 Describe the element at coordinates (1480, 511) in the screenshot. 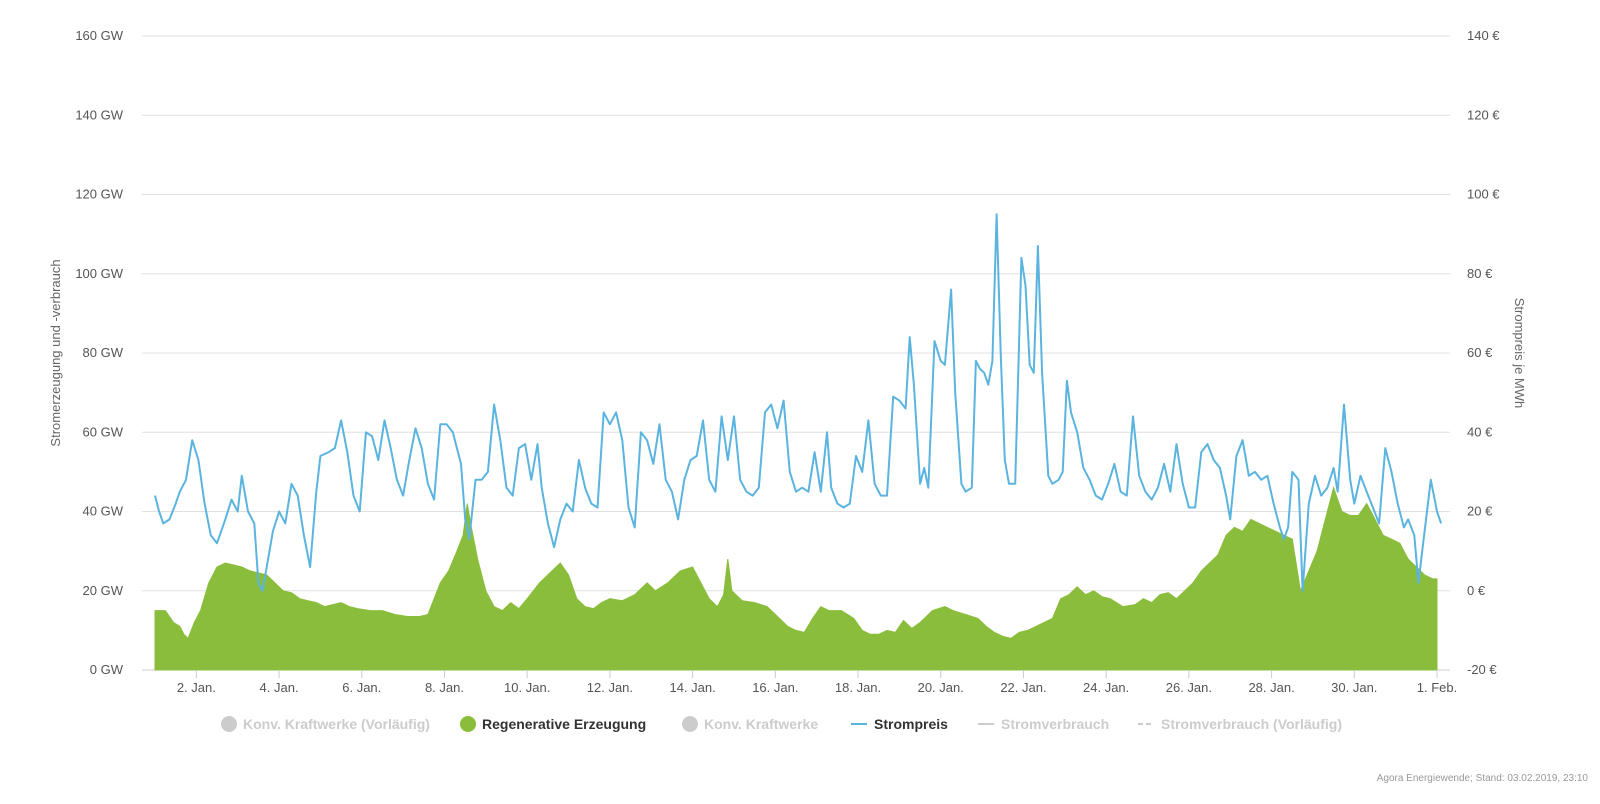

I see `y-right-tick-label: 20 €` at that location.